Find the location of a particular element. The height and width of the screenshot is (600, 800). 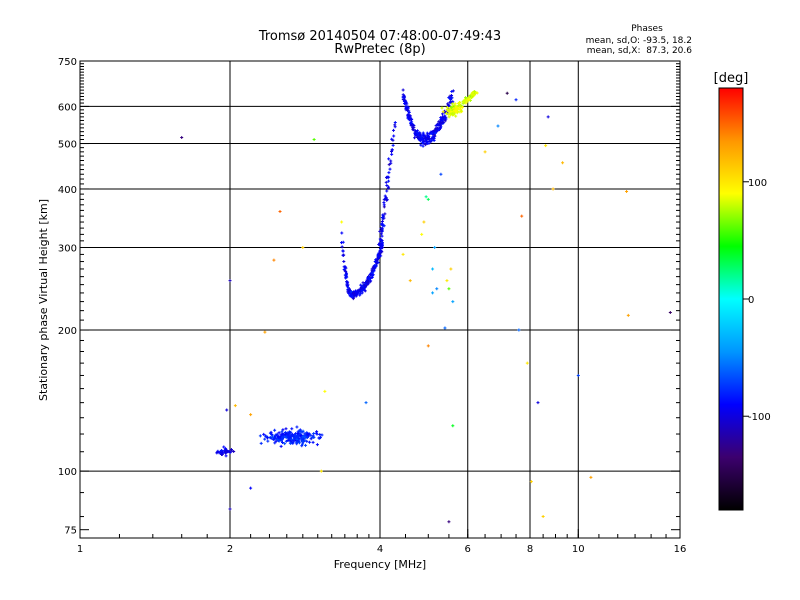

stats-line-x: mean, sd,X: 87.3, 20.6 is located at coordinates (640, 51).